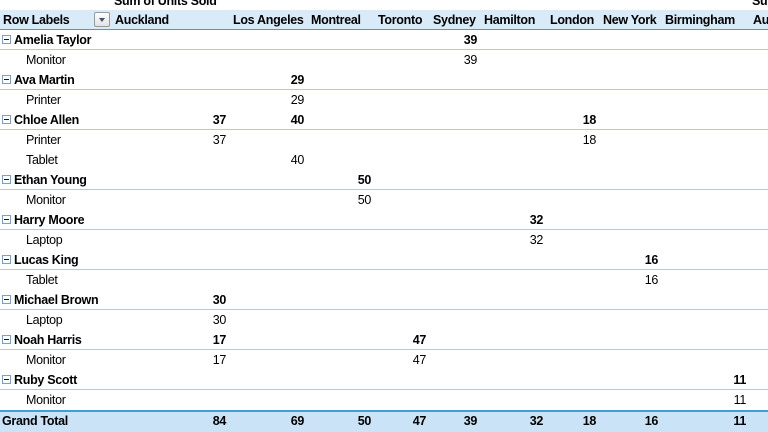 The height and width of the screenshot is (432, 768). Describe the element at coordinates (219, 140) in the screenshot. I see `value-cell: 37` at that location.